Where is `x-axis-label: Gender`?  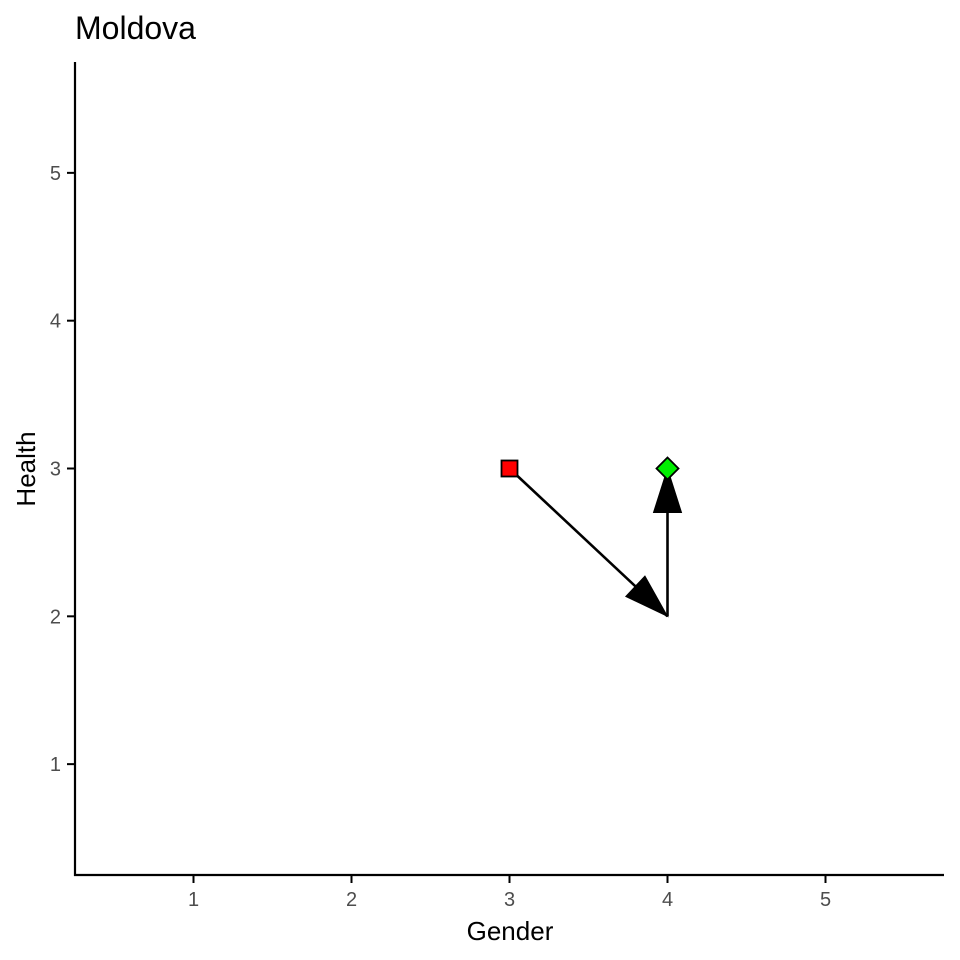 x-axis-label: Gender is located at coordinates (510, 931).